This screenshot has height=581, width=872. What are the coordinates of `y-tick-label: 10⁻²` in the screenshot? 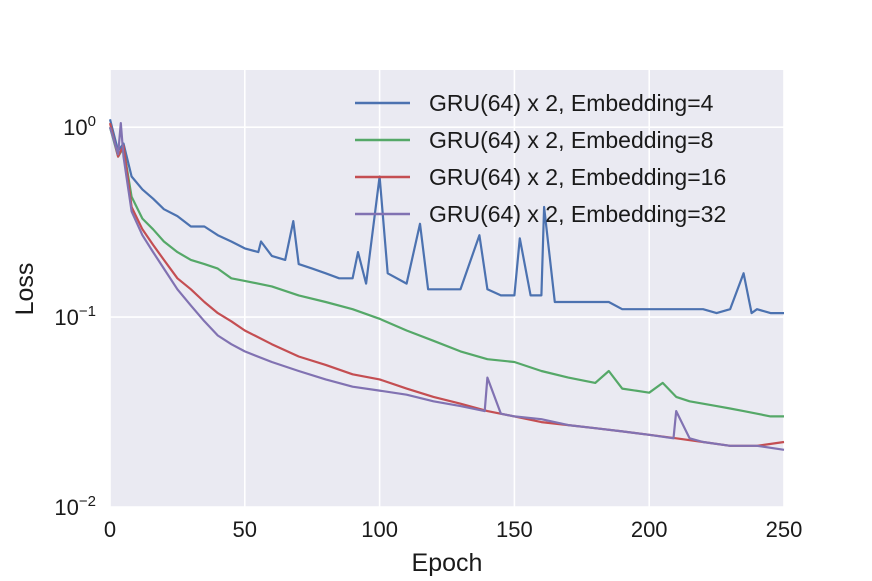 It's located at (75, 506).